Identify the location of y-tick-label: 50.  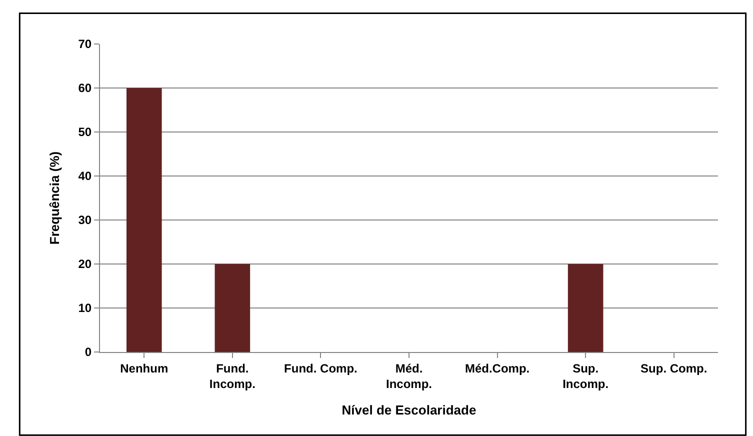
(85, 132).